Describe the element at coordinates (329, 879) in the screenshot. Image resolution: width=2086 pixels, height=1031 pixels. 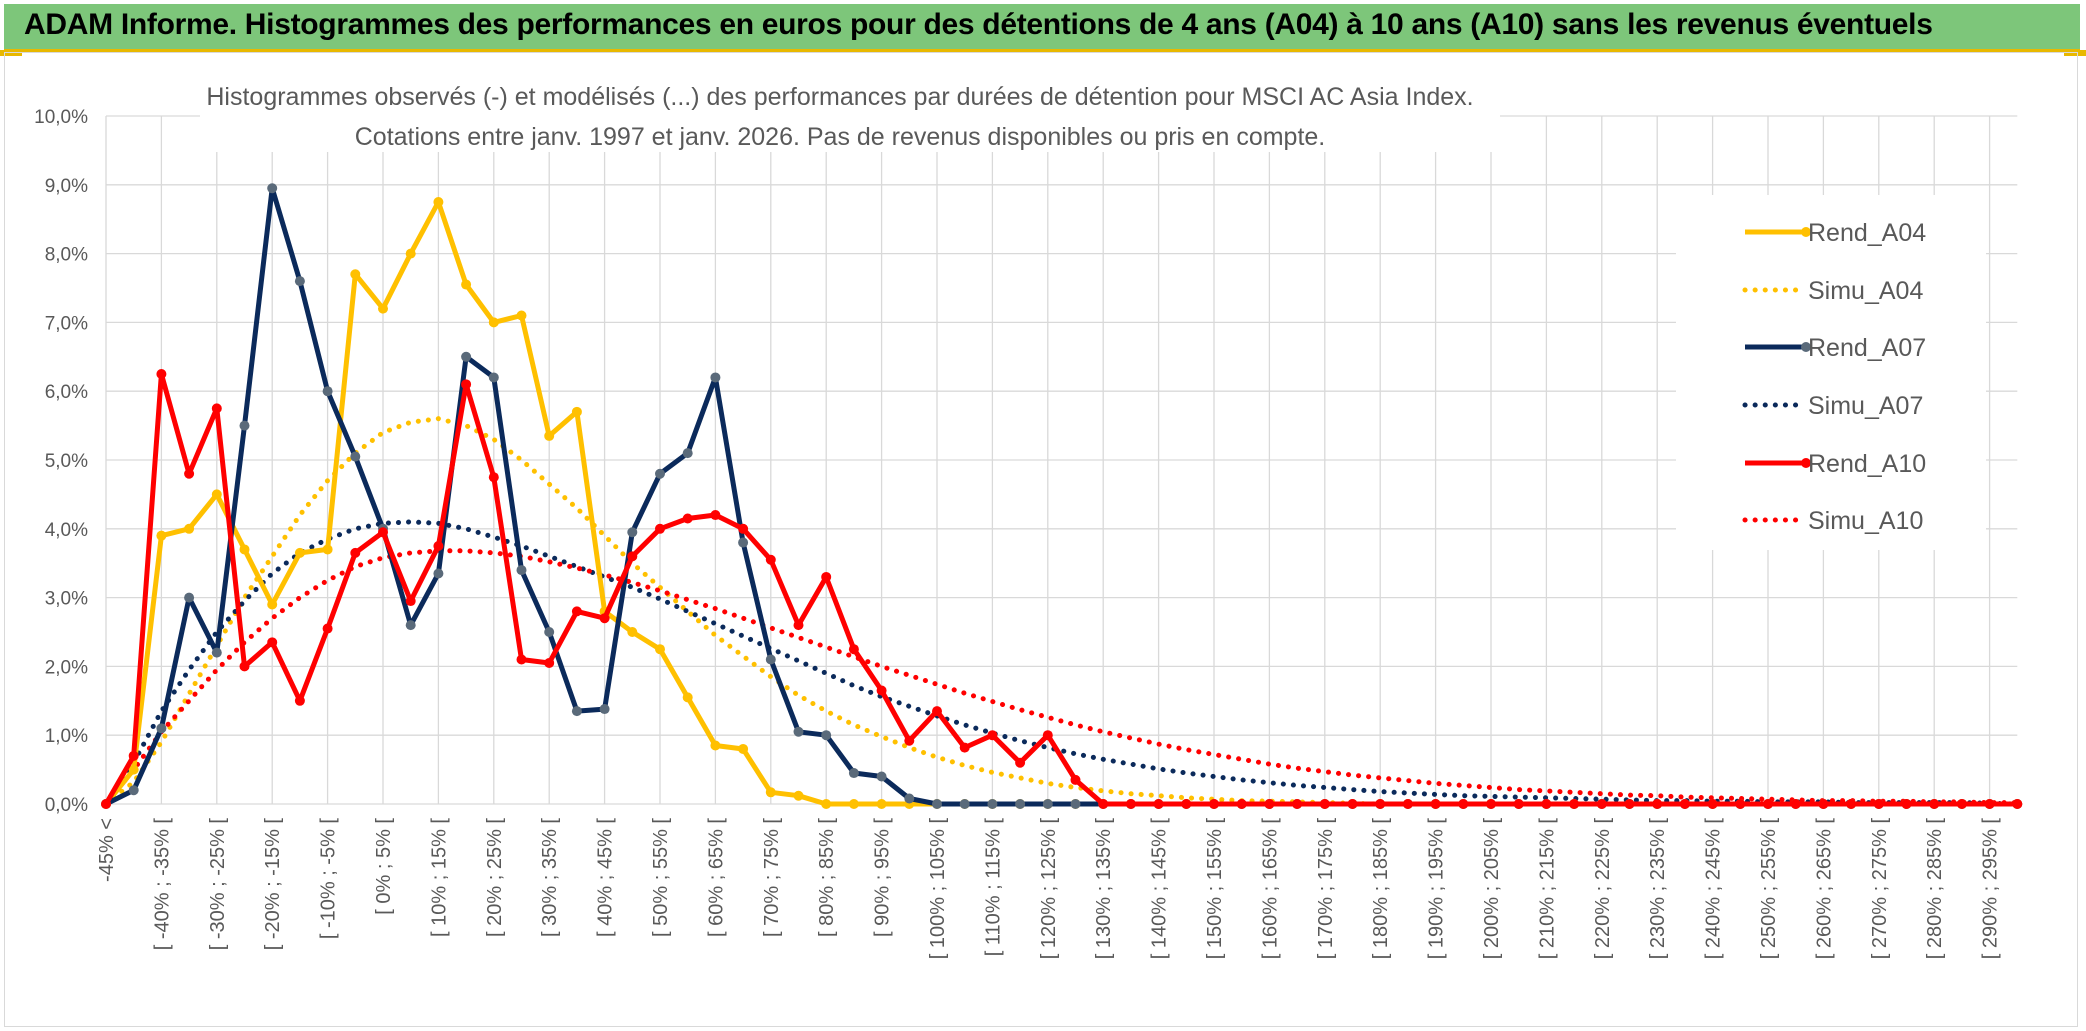
I see `x-tick-label: [ -10% ; -5% [` at that location.